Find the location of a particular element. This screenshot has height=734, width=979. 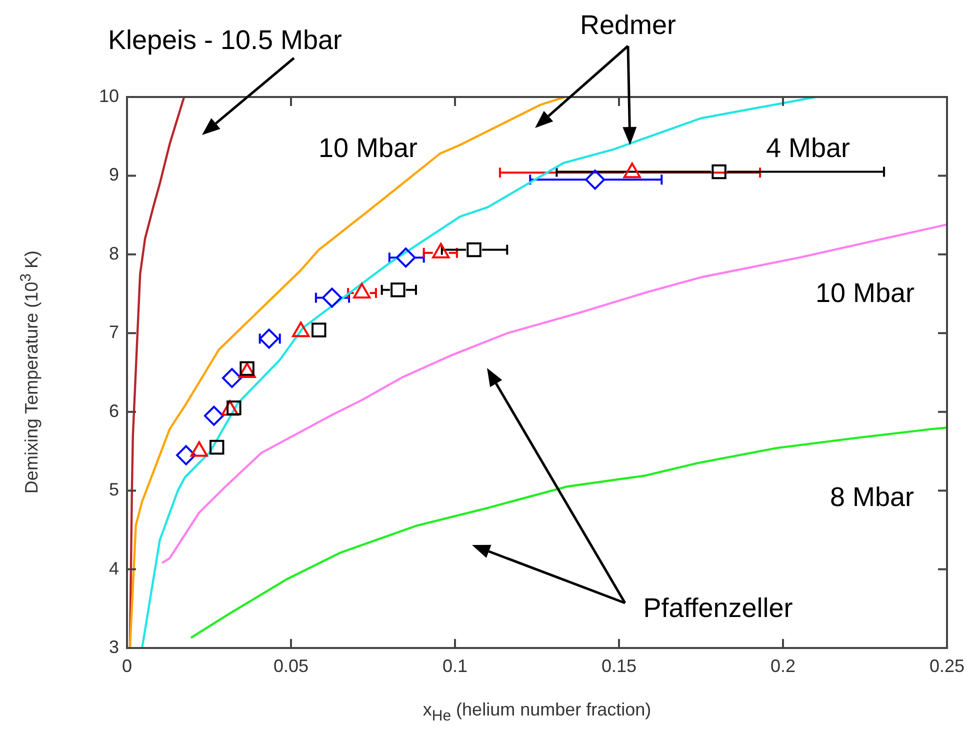

x-tick-label: 0 is located at coordinates (127, 666).